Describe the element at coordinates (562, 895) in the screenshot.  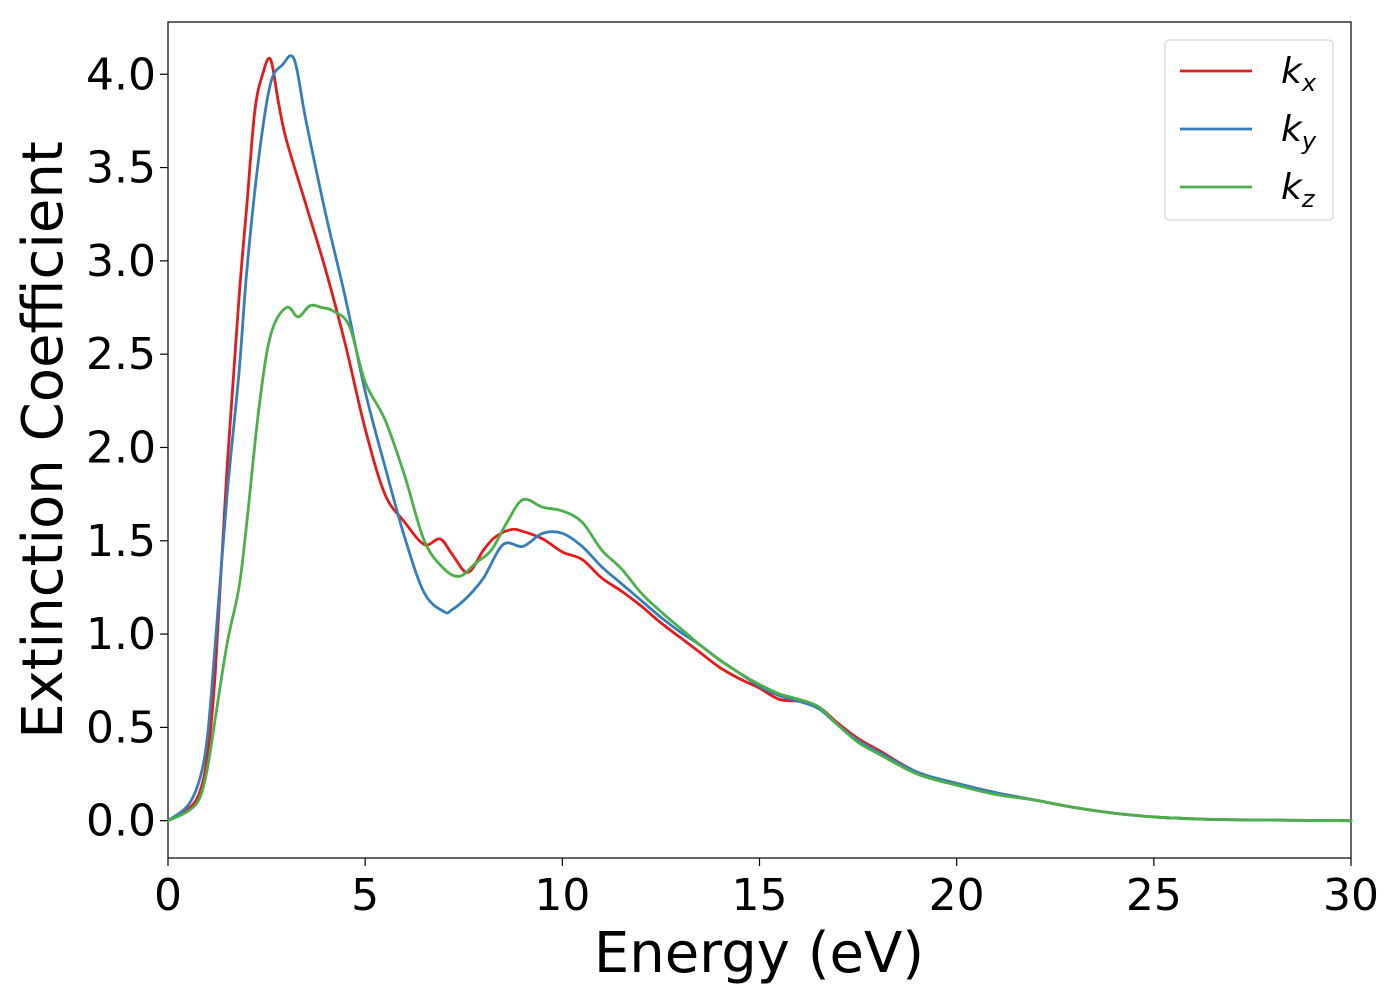
I see `x-tick-label: 10` at that location.